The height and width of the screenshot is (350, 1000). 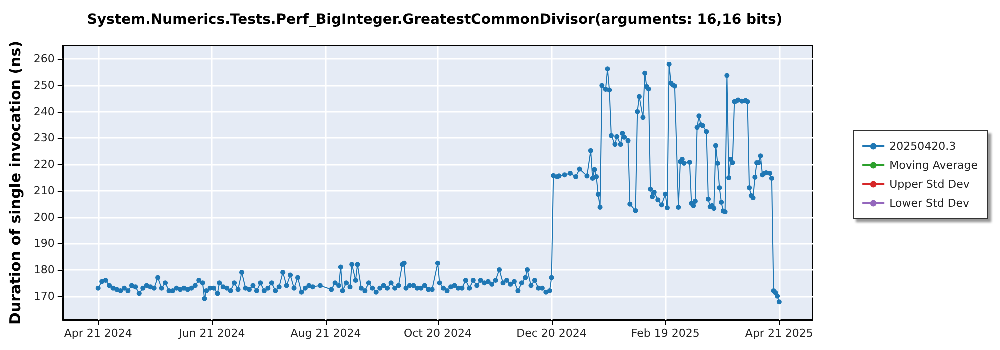 I want to click on y-tick-label: 260, so click(x=44, y=59).